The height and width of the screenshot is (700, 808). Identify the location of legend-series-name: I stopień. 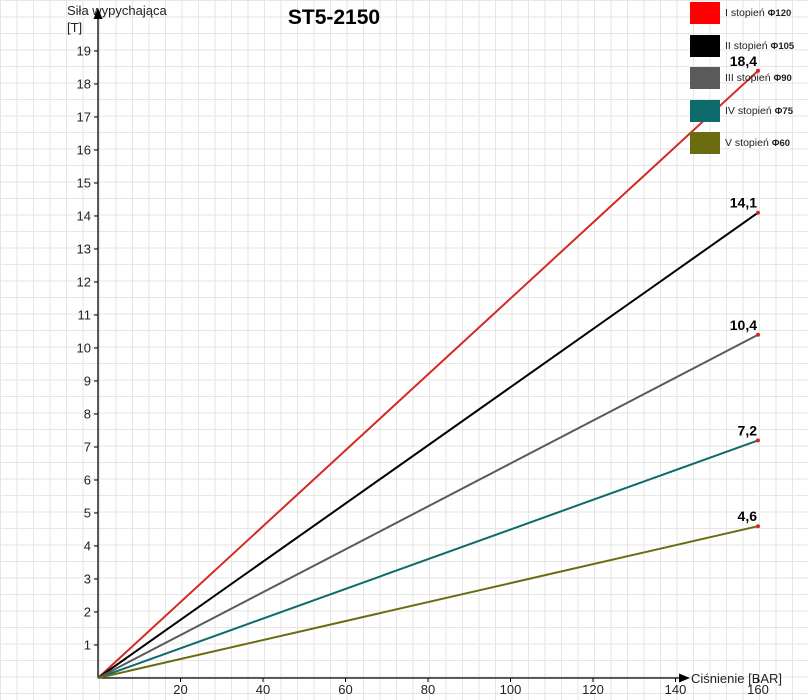
(746, 13).